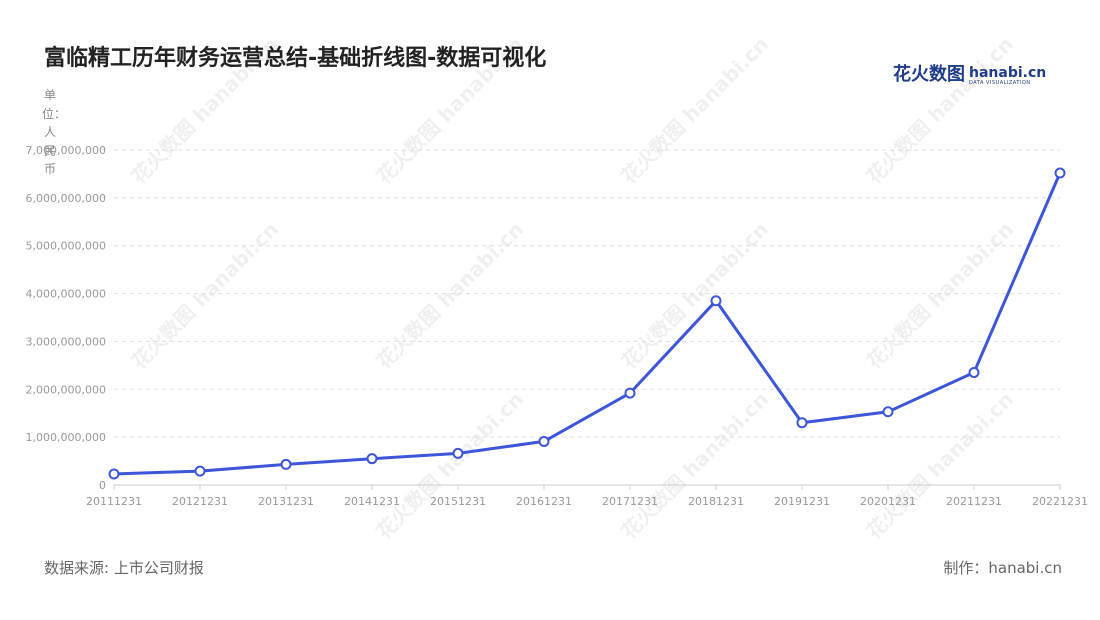 The width and height of the screenshot is (1100, 620). I want to click on y-tick-label: 0, so click(102, 485).